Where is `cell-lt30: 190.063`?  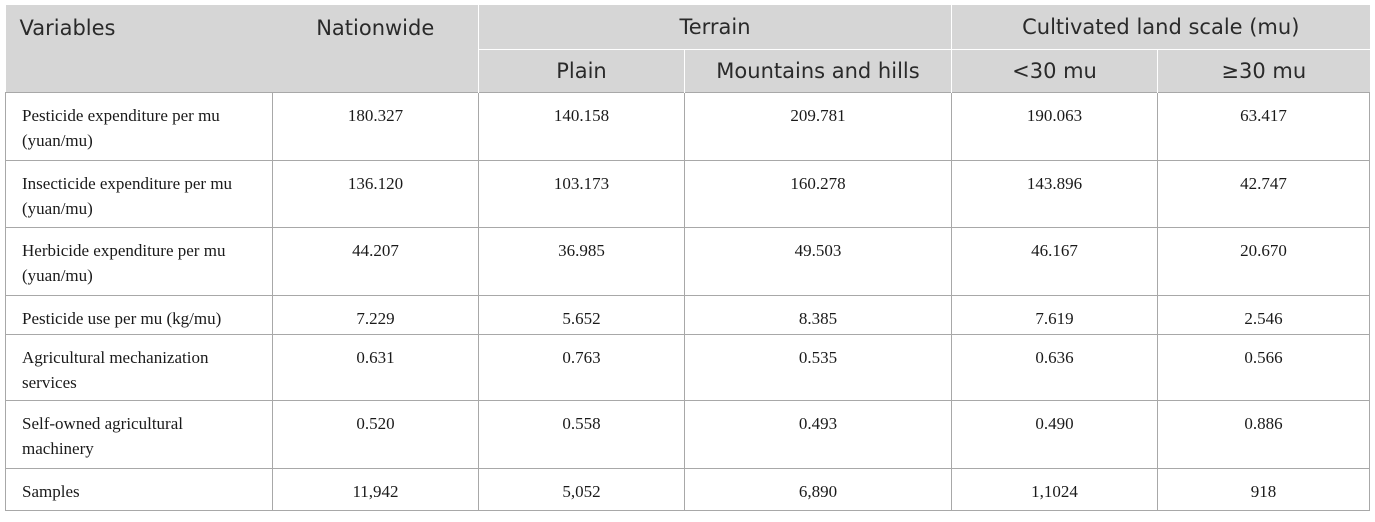
cell-lt30: 190.063 is located at coordinates (1054, 126).